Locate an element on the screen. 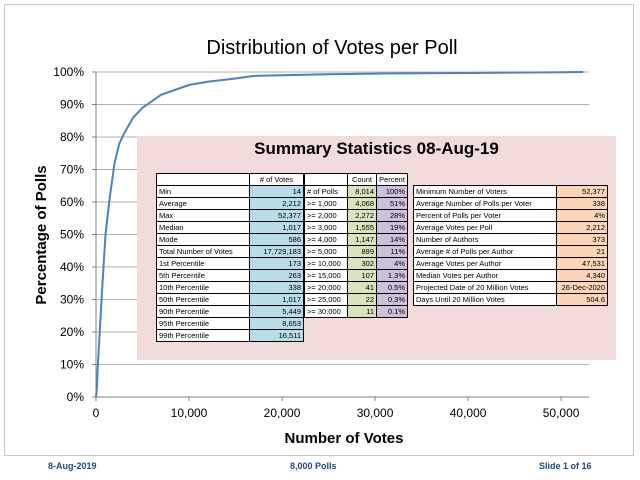 This screenshot has height=480, width=640. author-stat-value: 2,212 is located at coordinates (582, 227).